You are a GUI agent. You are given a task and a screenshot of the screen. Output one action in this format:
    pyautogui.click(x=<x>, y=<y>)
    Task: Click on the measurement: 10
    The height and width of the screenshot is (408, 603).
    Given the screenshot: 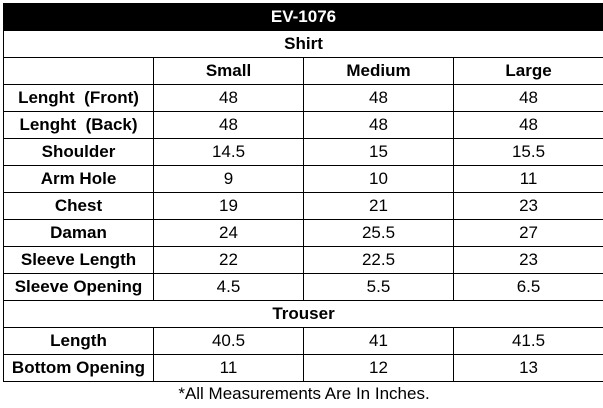 What is the action you would take?
    pyautogui.click(x=378, y=179)
    